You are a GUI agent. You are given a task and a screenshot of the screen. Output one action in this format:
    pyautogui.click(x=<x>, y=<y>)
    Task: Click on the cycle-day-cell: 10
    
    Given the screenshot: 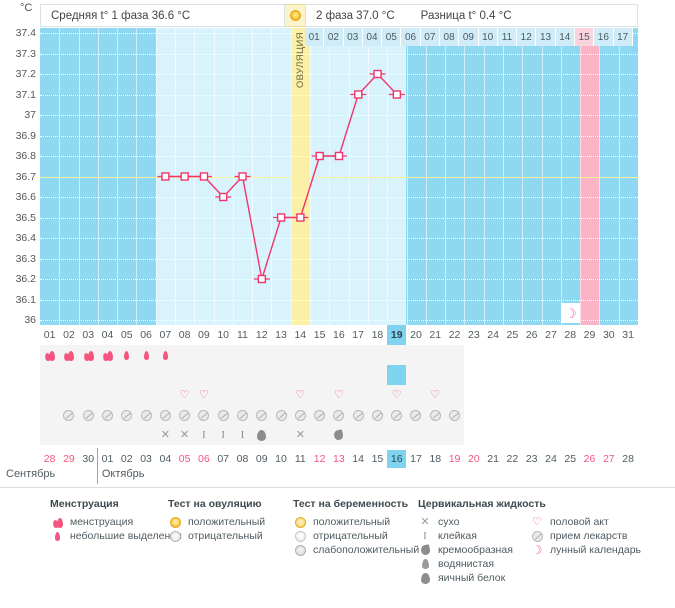 What is the action you would take?
    pyautogui.click(x=223, y=335)
    